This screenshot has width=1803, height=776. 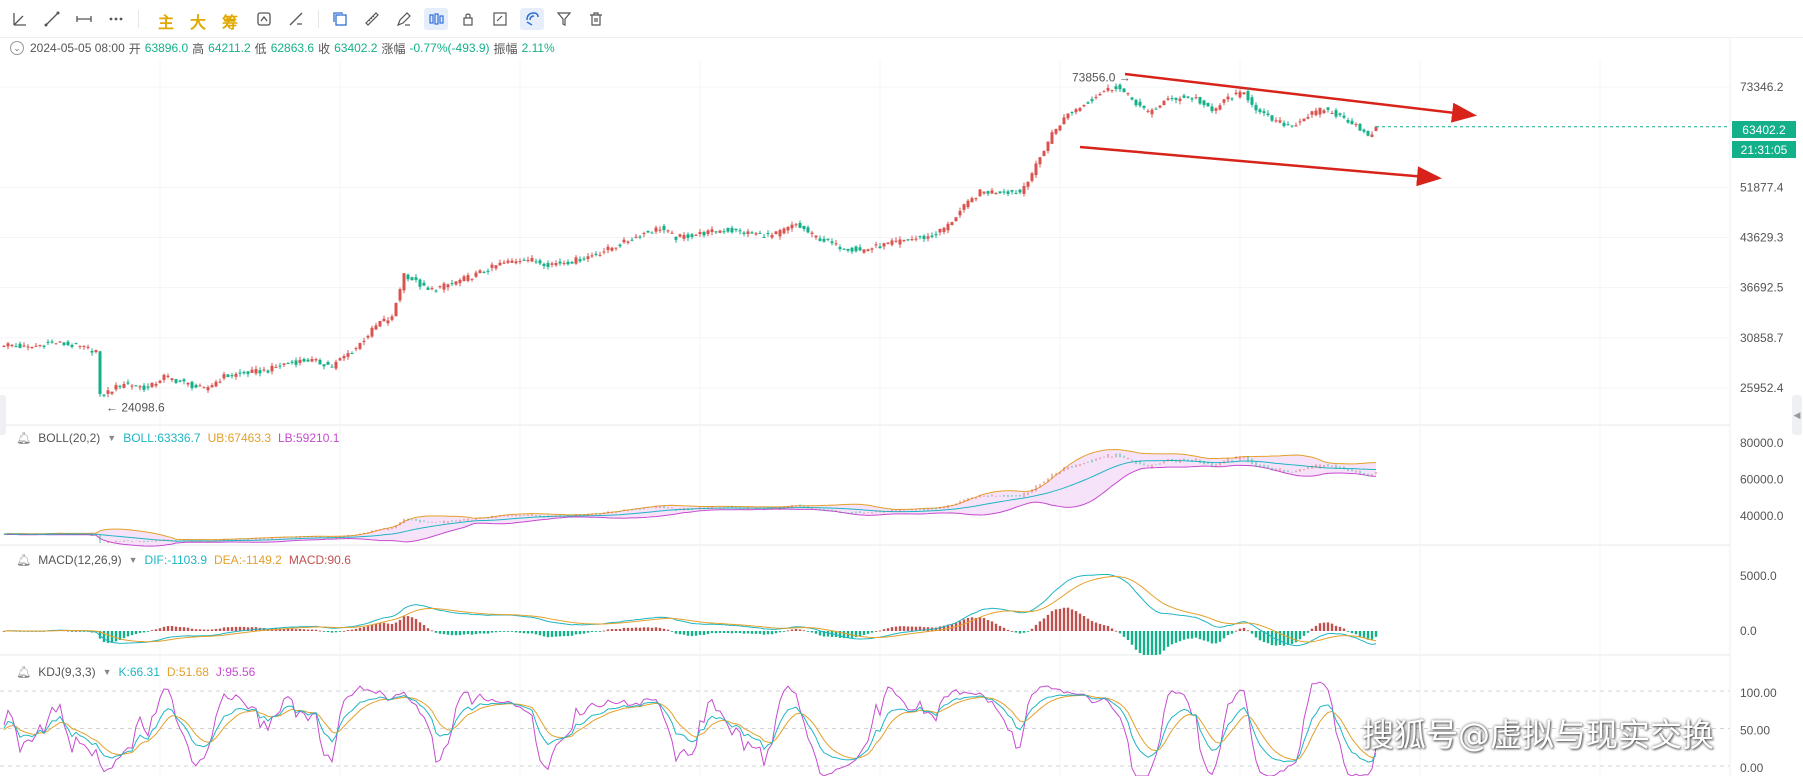 I want to click on main-chart-toggle: 主, so click(x=166, y=22).